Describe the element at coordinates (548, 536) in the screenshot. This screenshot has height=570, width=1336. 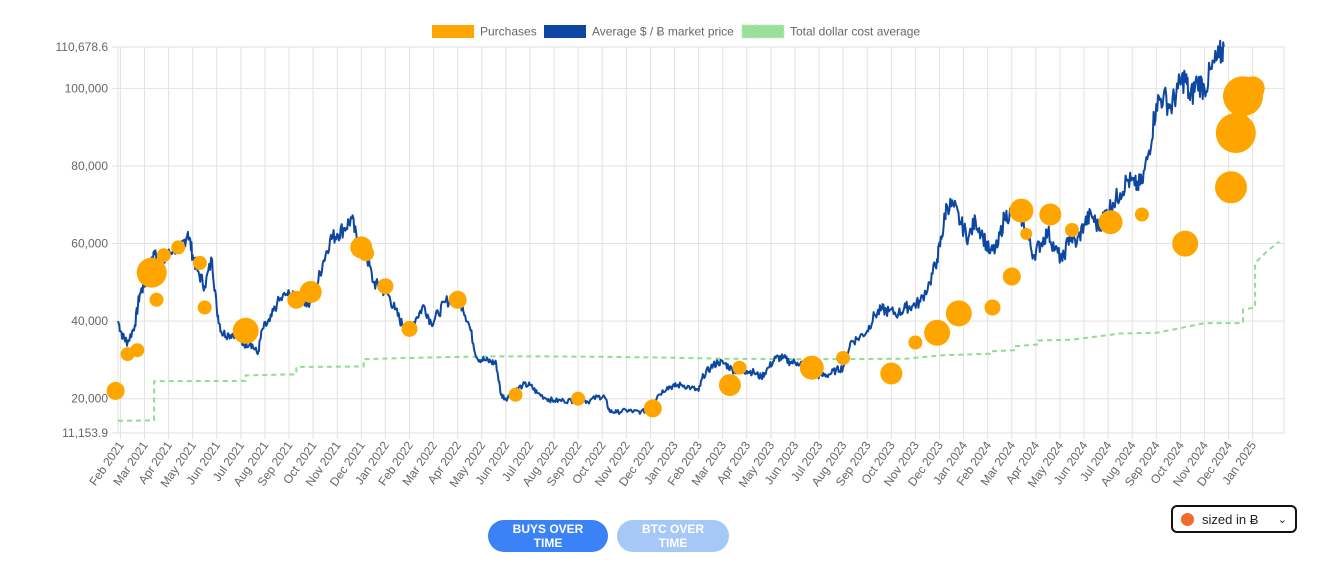
I see `buys-over-time-button: BUYS OVER TIME` at that location.